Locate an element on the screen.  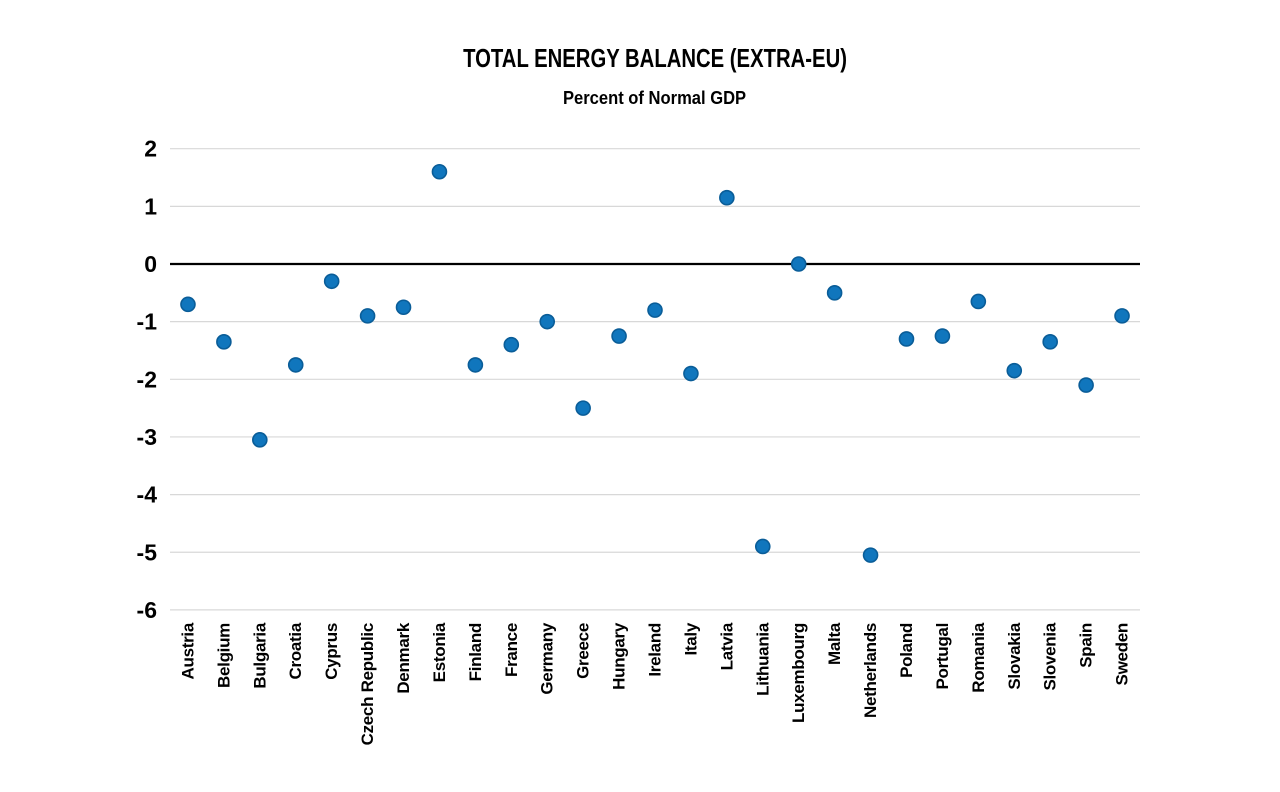
x-tick-label-belgium: Belgium is located at coordinates (223, 655).